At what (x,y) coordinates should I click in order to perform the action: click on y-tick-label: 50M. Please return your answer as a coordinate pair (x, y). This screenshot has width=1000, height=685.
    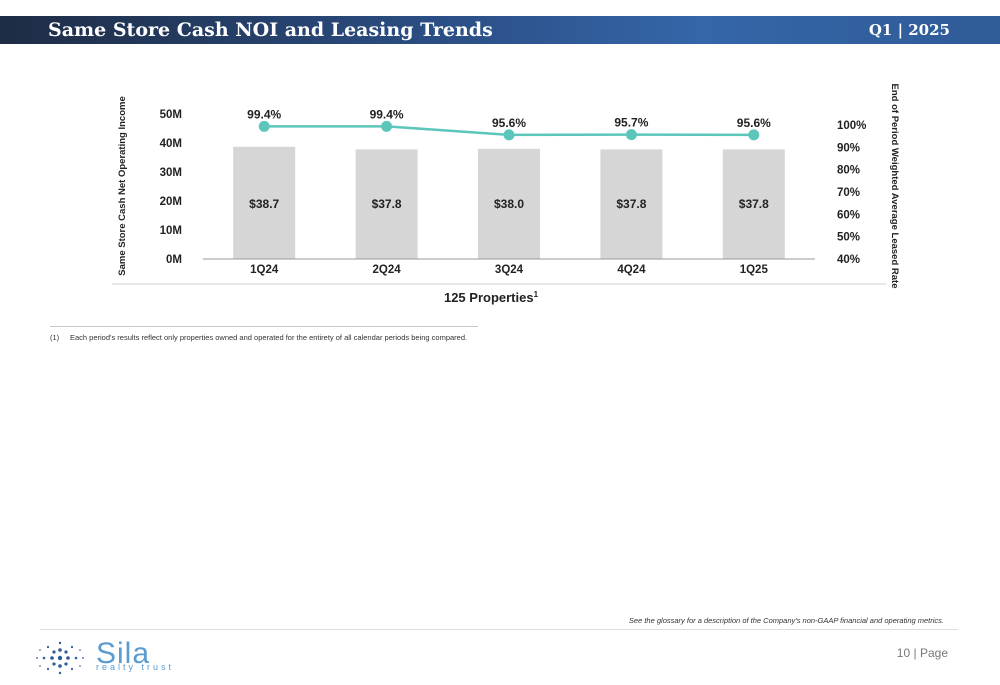
    Looking at the image, I should click on (171, 115).